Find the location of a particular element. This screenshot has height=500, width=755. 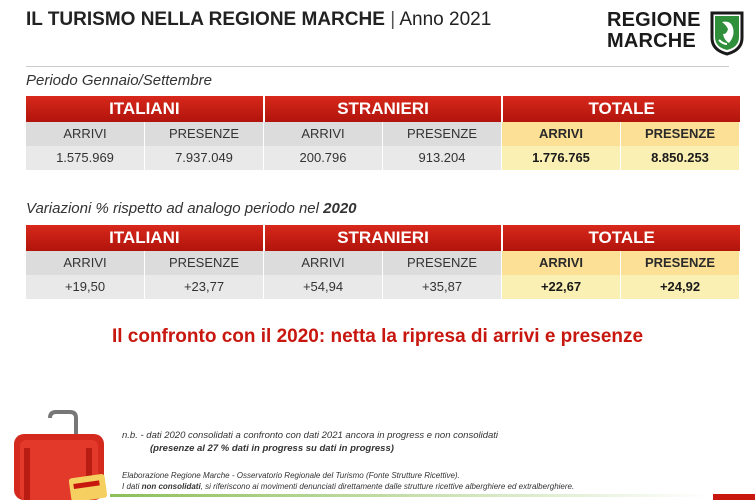

regione-marche-logo: REGIONE MARCHE is located at coordinates (676, 34).